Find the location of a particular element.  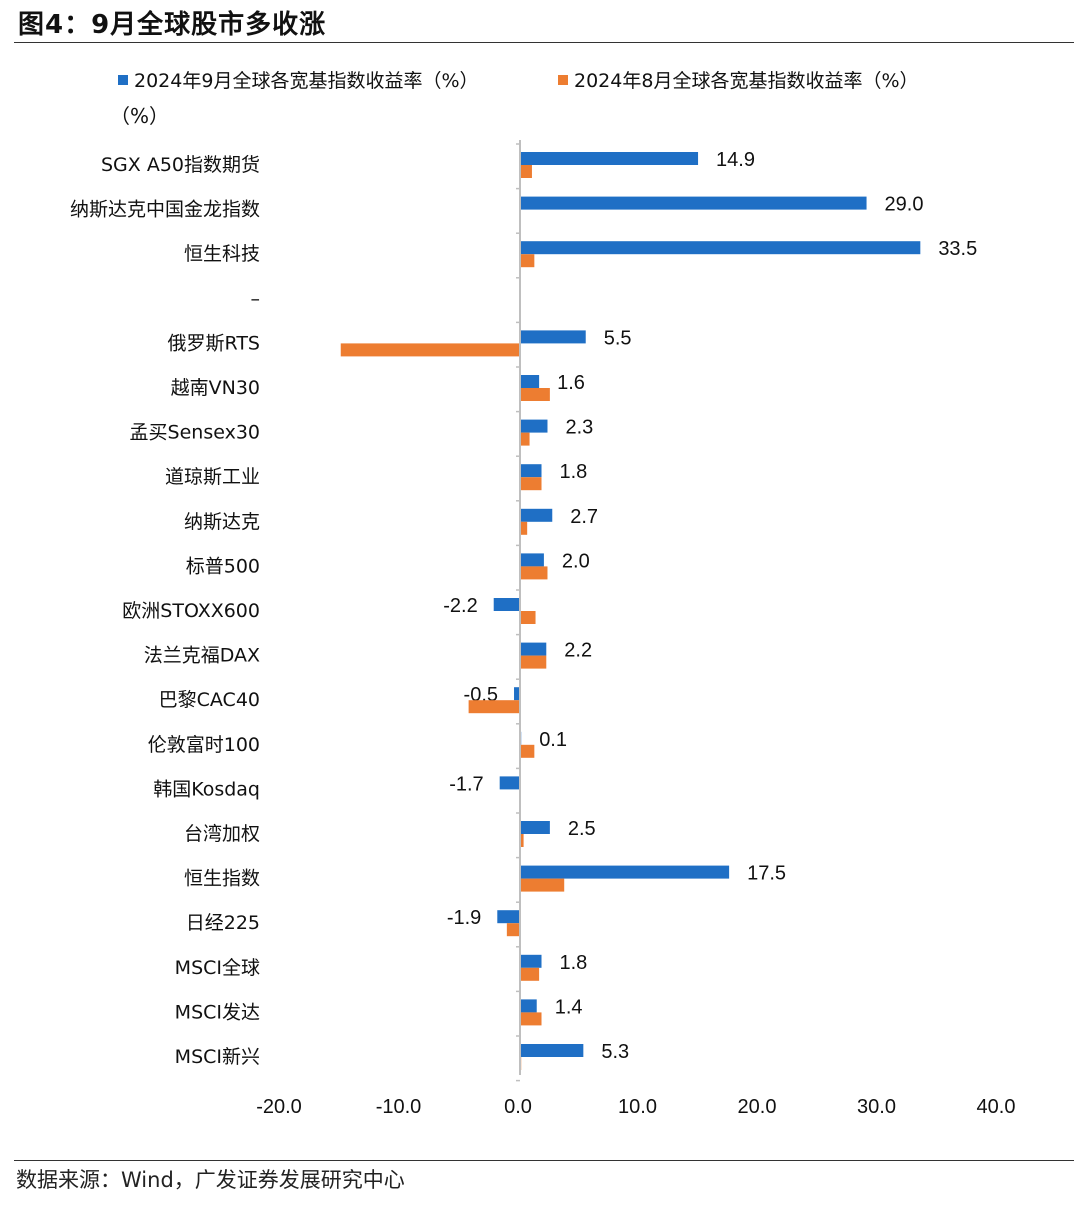

legend-swatch-series2 is located at coordinates (563, 79).